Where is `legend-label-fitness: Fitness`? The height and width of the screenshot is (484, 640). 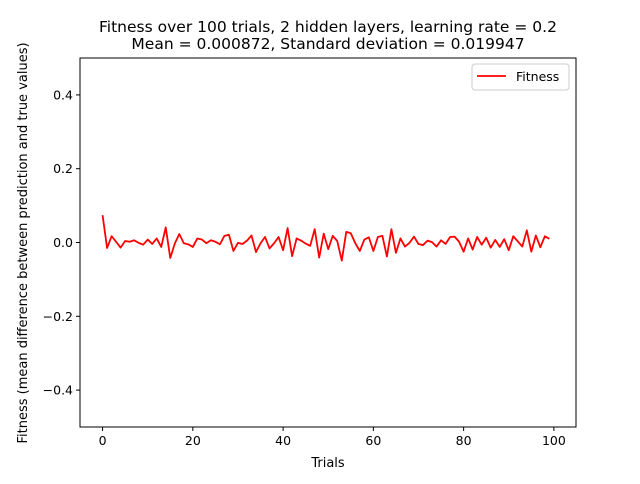
legend-label-fitness: Fitness is located at coordinates (537, 76).